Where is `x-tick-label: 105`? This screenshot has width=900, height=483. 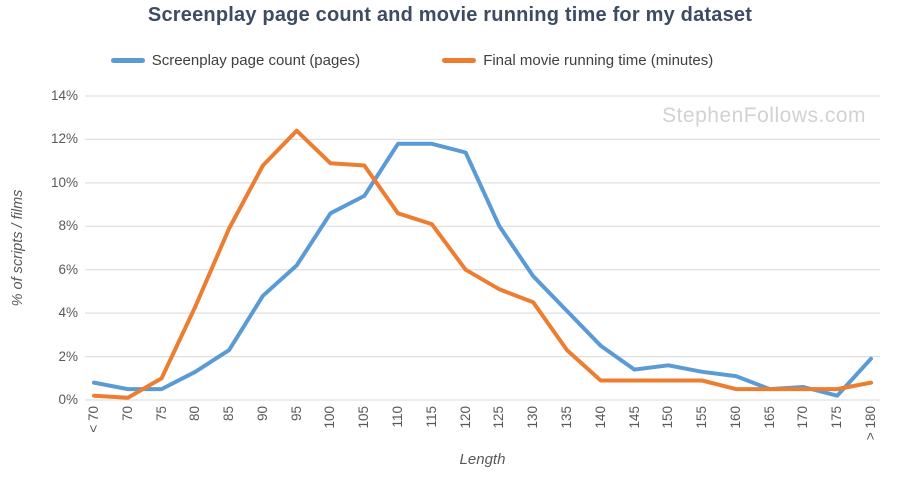 x-tick-label: 105 is located at coordinates (364, 417).